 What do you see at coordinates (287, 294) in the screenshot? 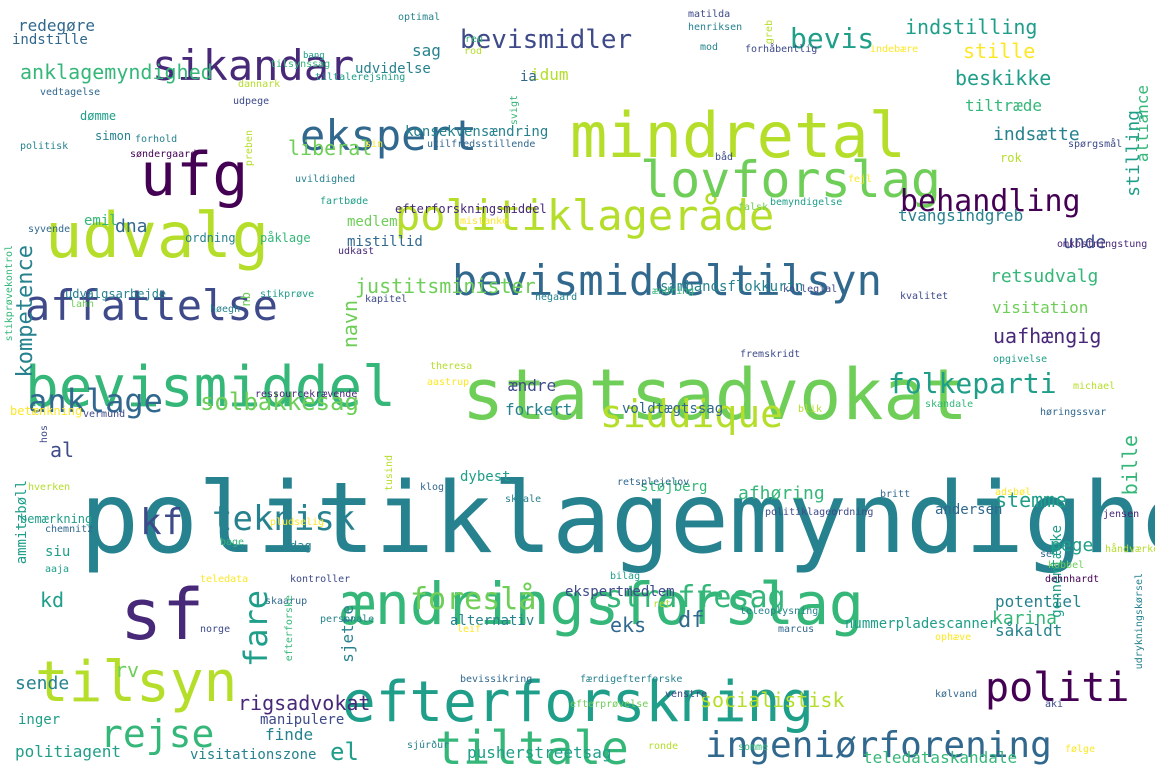
I see `word: stikprøve` at bounding box center [287, 294].